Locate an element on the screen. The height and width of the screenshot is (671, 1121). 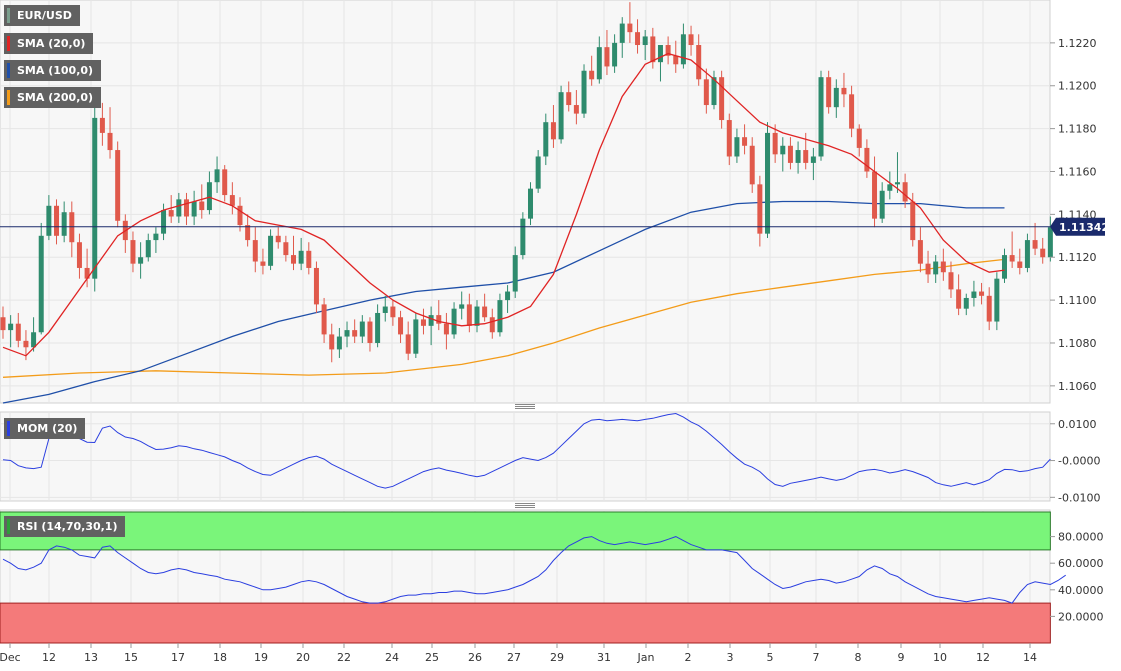
legend-rsi-swatch is located at coordinates (8, 526).